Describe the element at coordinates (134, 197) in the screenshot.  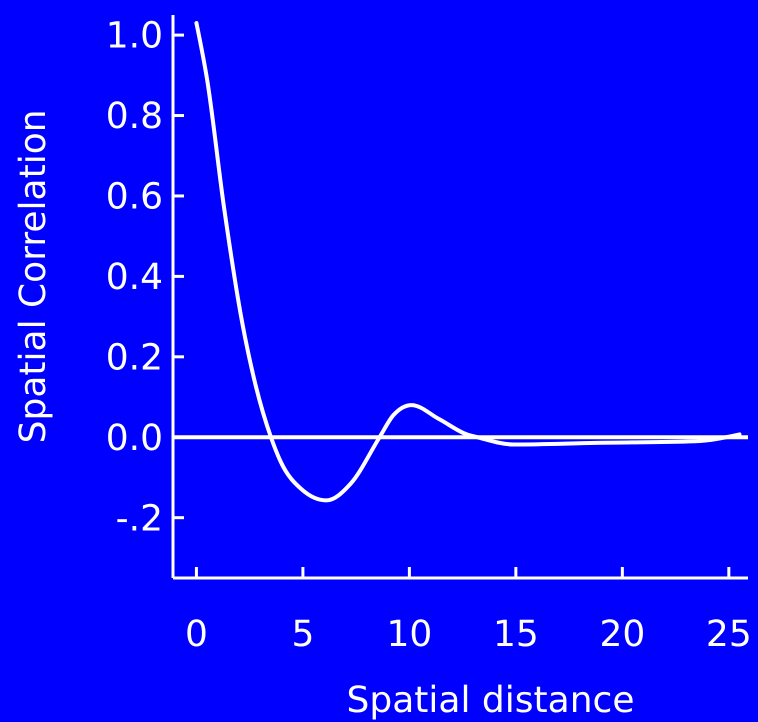
I see `y-tick-label: 0.6` at that location.